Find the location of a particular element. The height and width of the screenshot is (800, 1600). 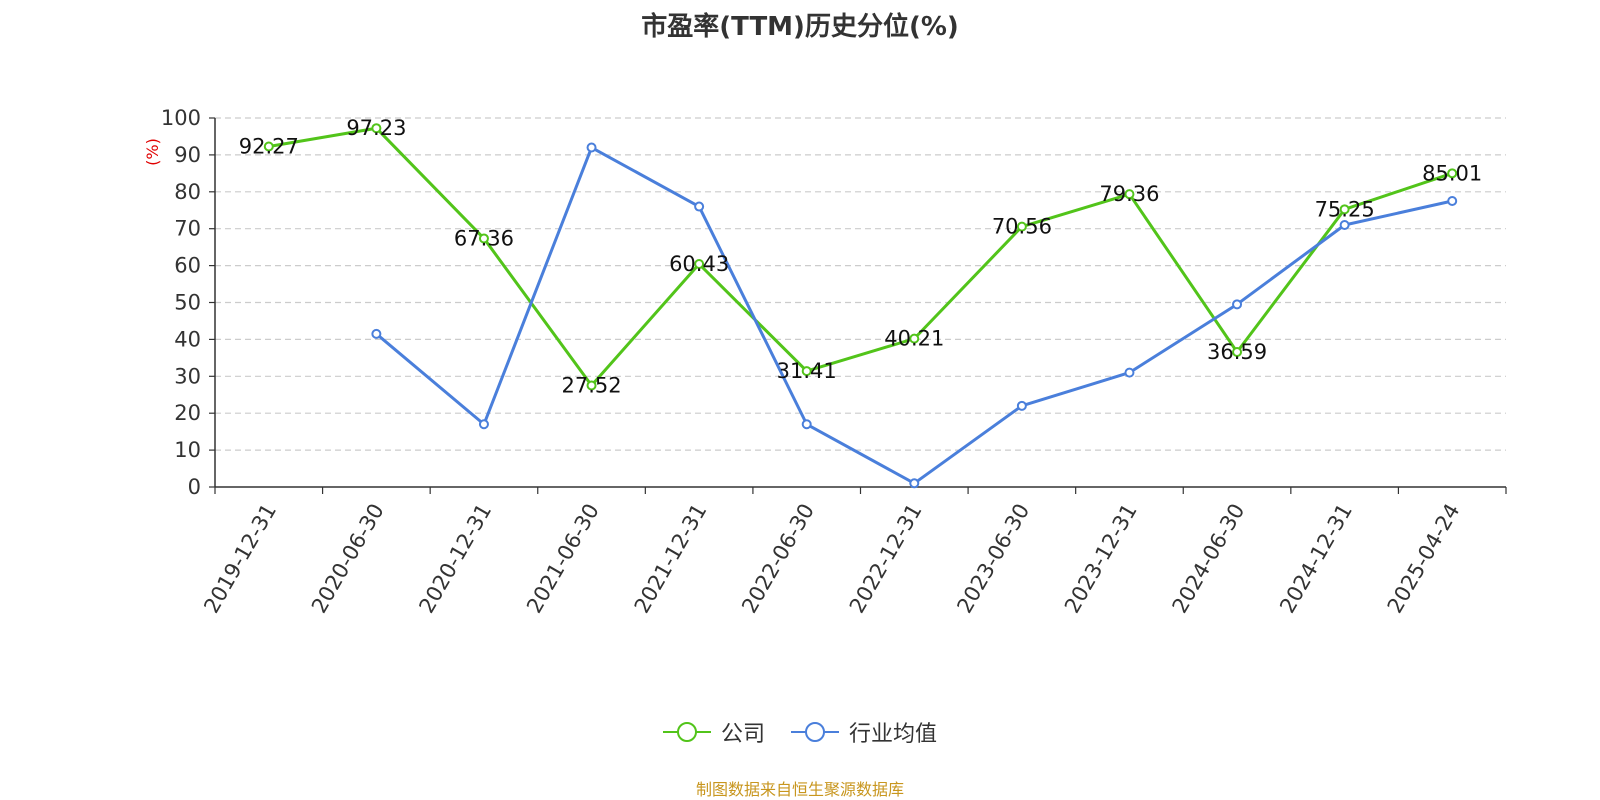

data-label: 75.25 is located at coordinates (1345, 209).